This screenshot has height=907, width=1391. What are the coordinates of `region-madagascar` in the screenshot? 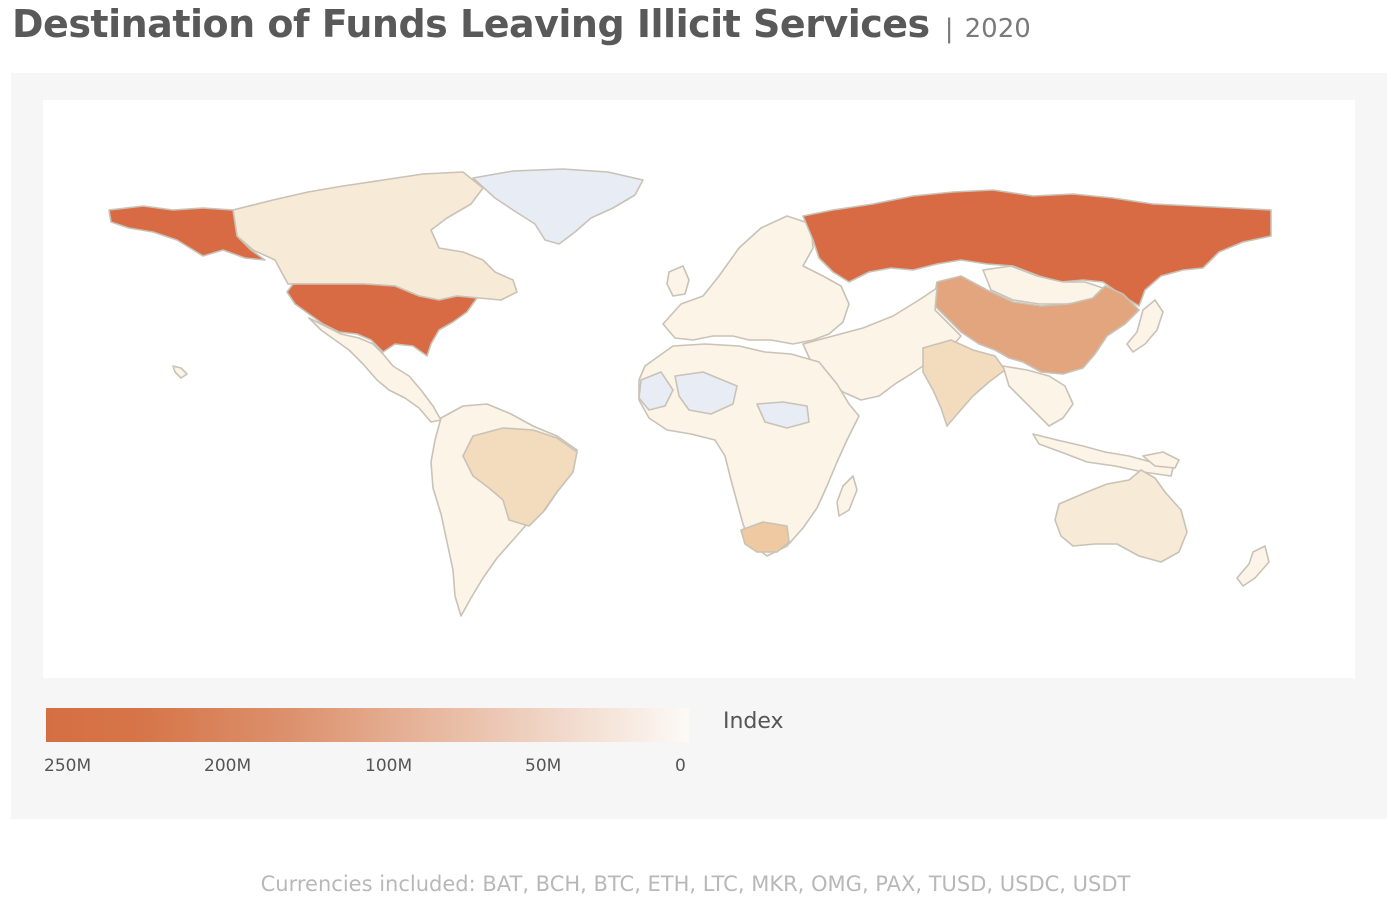 It's located at (847, 496).